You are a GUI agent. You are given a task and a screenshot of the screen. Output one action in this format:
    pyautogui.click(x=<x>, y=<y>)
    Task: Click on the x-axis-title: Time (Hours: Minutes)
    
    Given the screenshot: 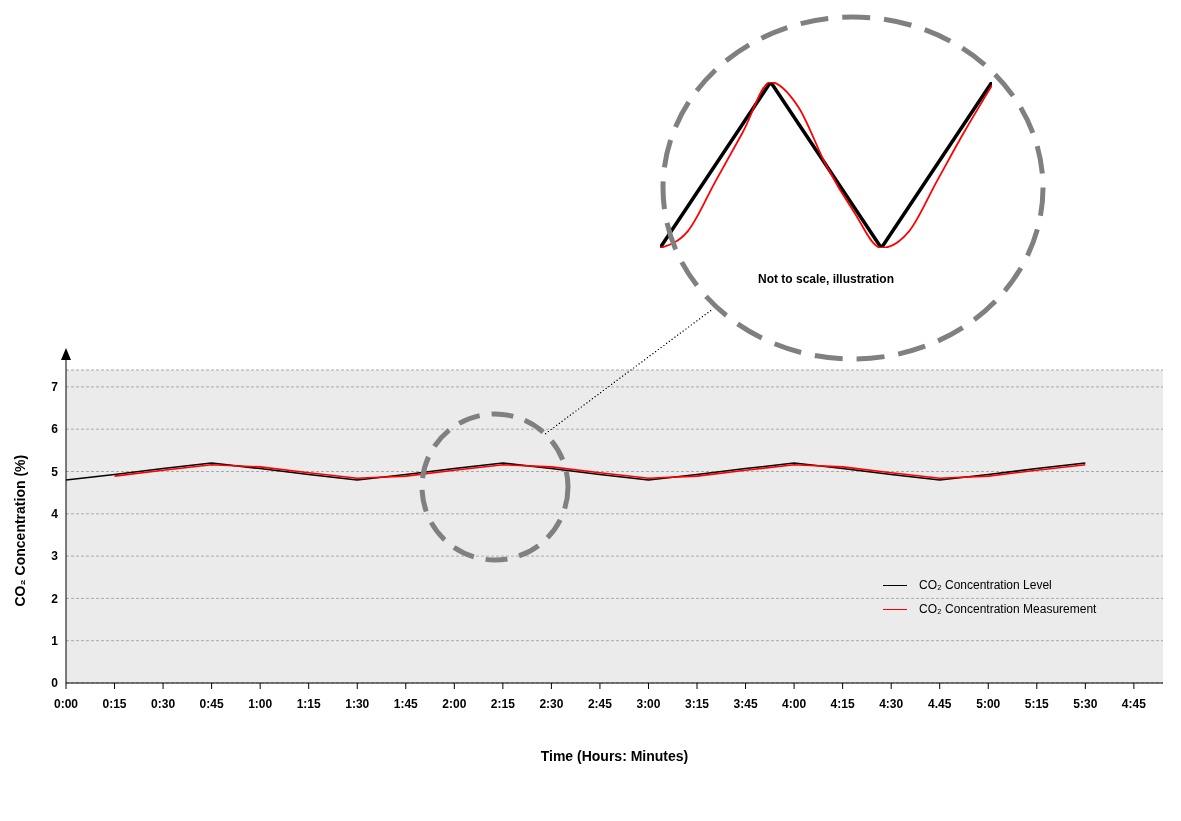 What is the action you would take?
    pyautogui.click(x=614, y=756)
    